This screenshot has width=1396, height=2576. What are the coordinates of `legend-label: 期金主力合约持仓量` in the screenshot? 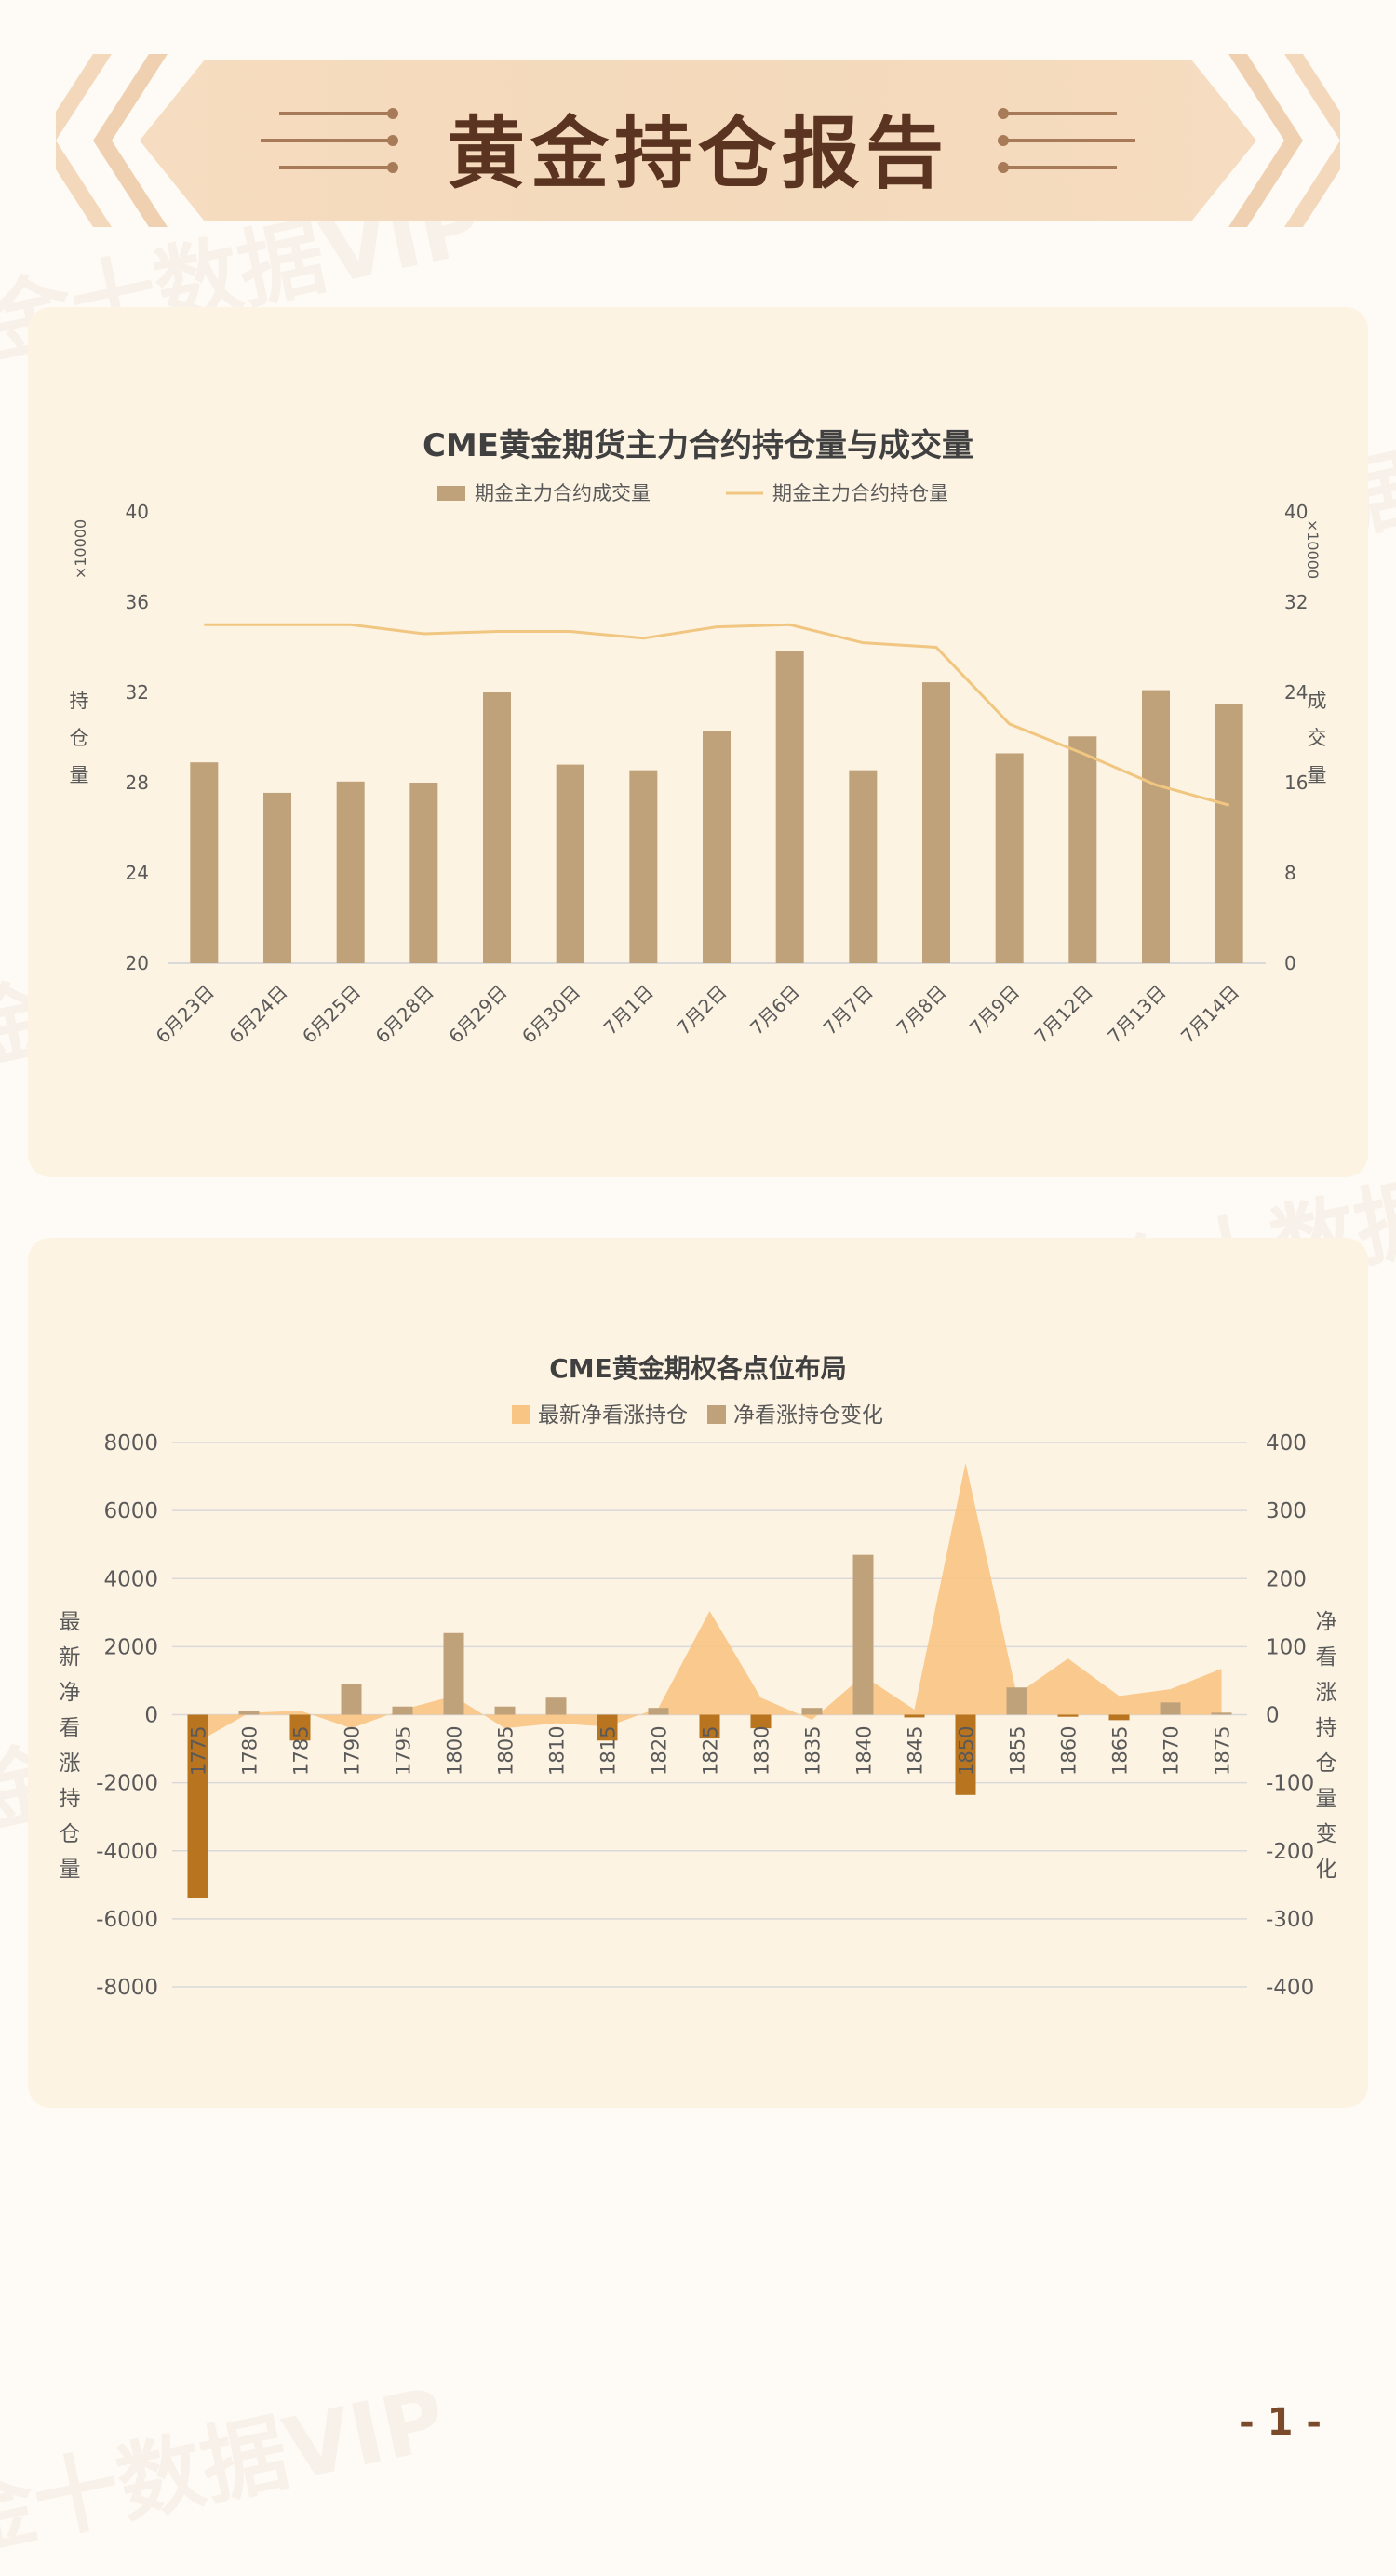 It's located at (860, 493).